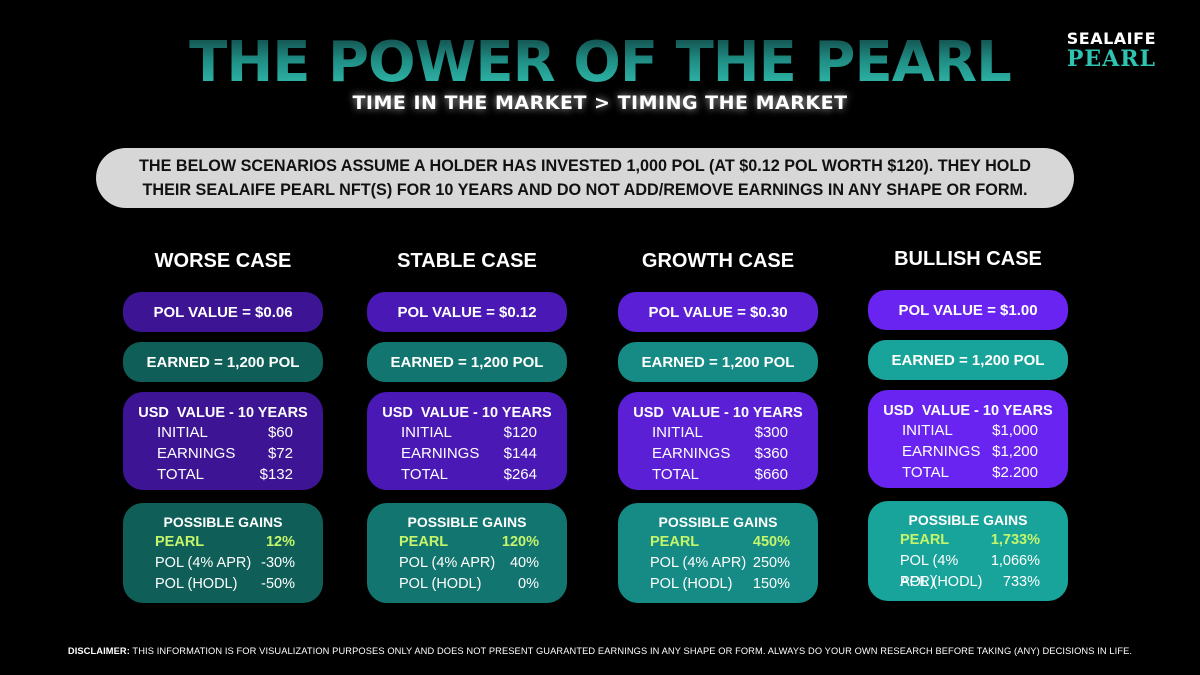  Describe the element at coordinates (524, 563) in the screenshot. I see `apr-value: 40%` at that location.